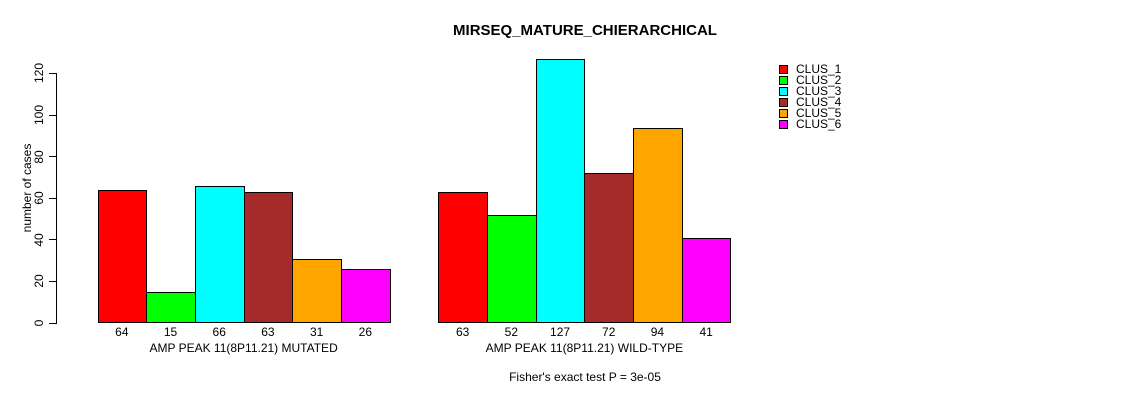 The image size is (1140, 400). I want to click on bar-value-label: 15, so click(170, 332).